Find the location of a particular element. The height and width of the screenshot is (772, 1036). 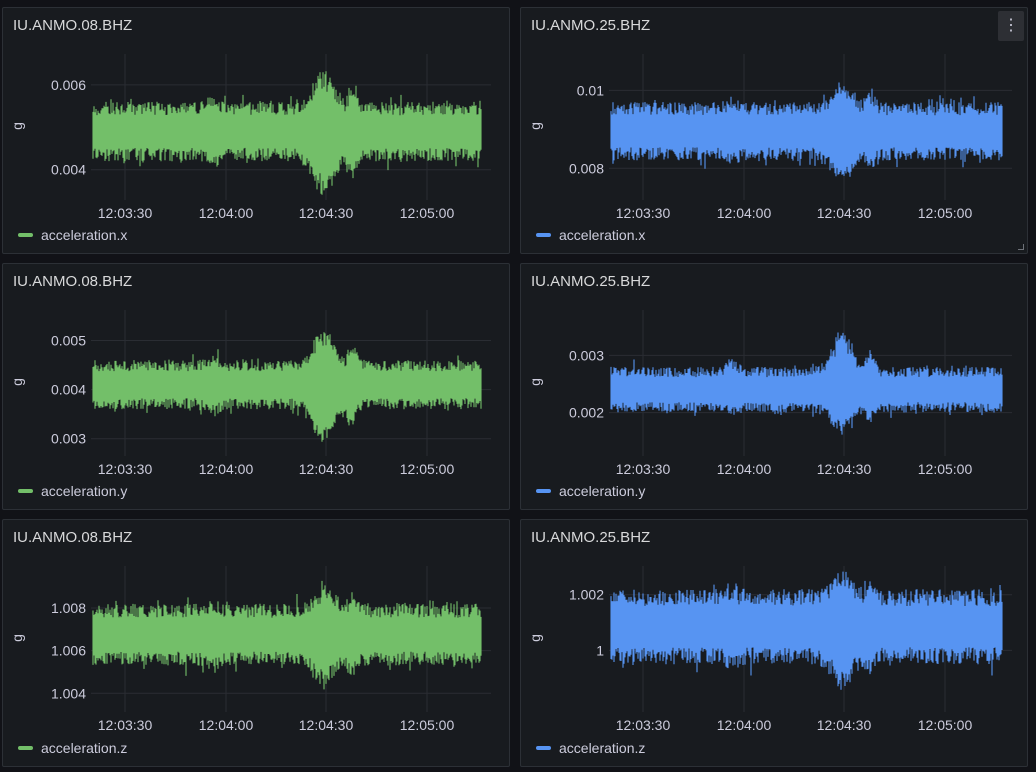

chart-anmo25-z: 1.002 1 g 12:03:30 12:04:00 12:04:30 12:05:00 is located at coordinates (774, 648).